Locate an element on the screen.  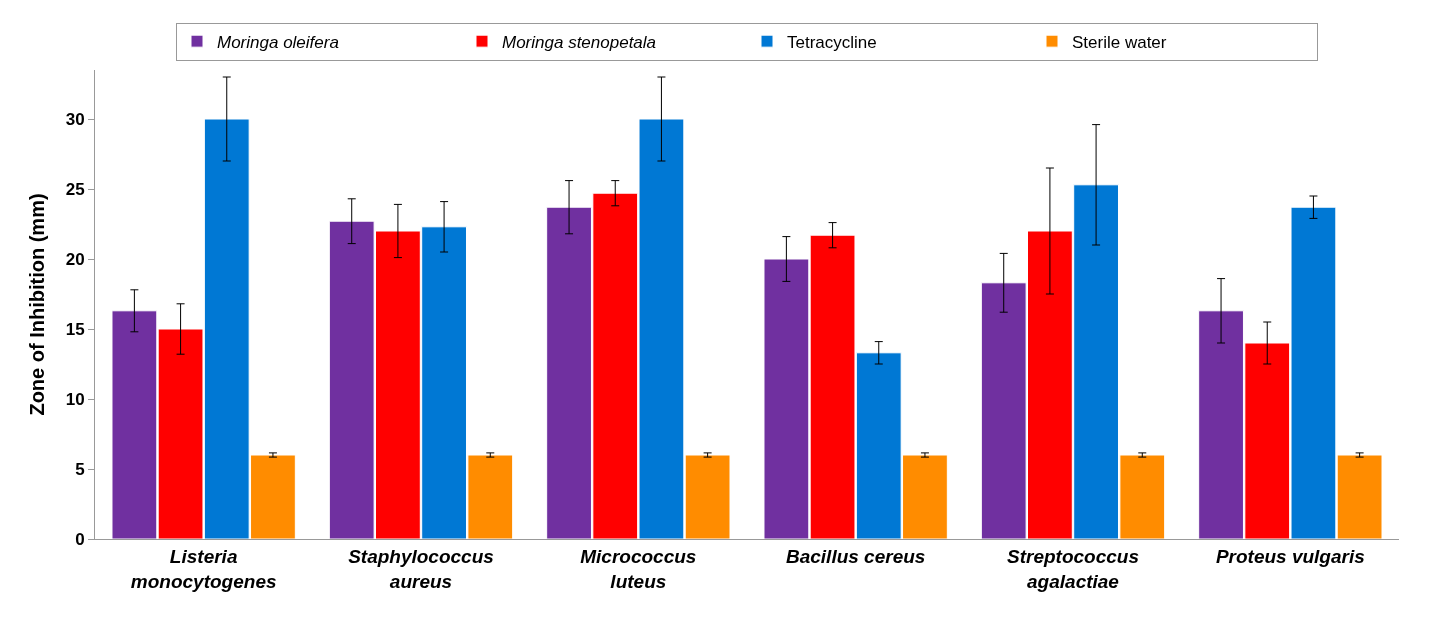
y-tick-label: 15 is located at coordinates (75, 329).